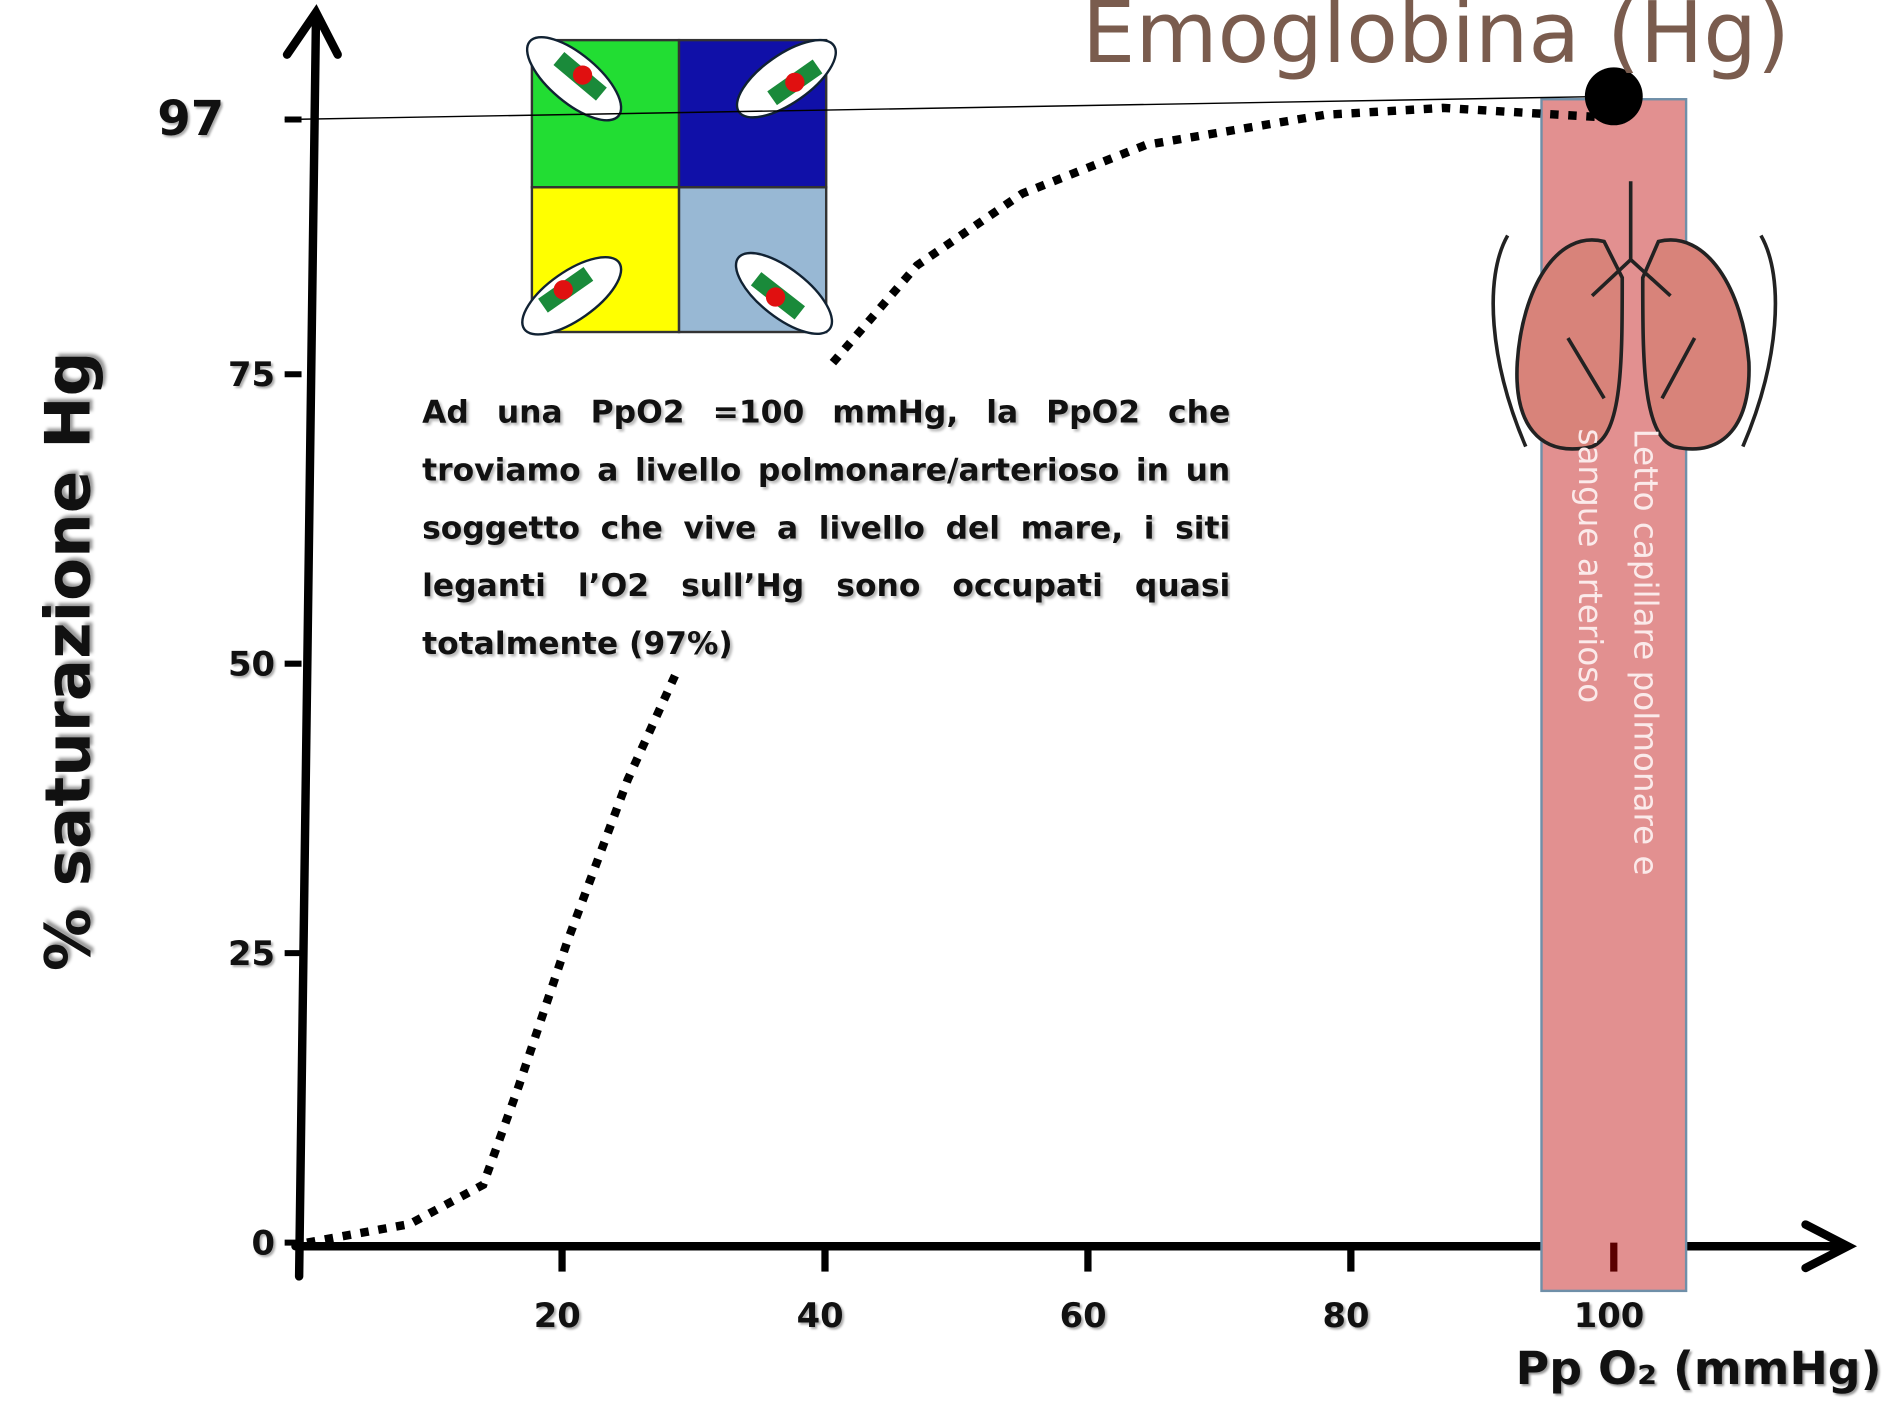 Image resolution: width=1890 pixels, height=1407 pixels. Describe the element at coordinates (949, 108) in the screenshot. I see `reference-line` at that location.